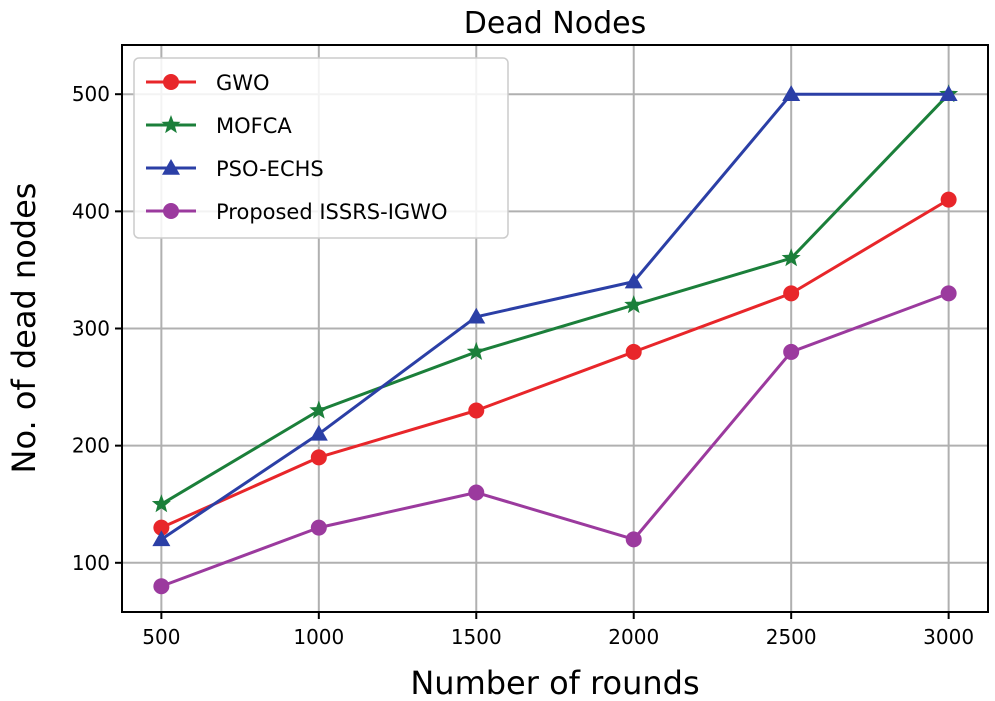 The width and height of the screenshot is (995, 701). What do you see at coordinates (554, 682) in the screenshot?
I see `x-axis-label: Number of rounds` at bounding box center [554, 682].